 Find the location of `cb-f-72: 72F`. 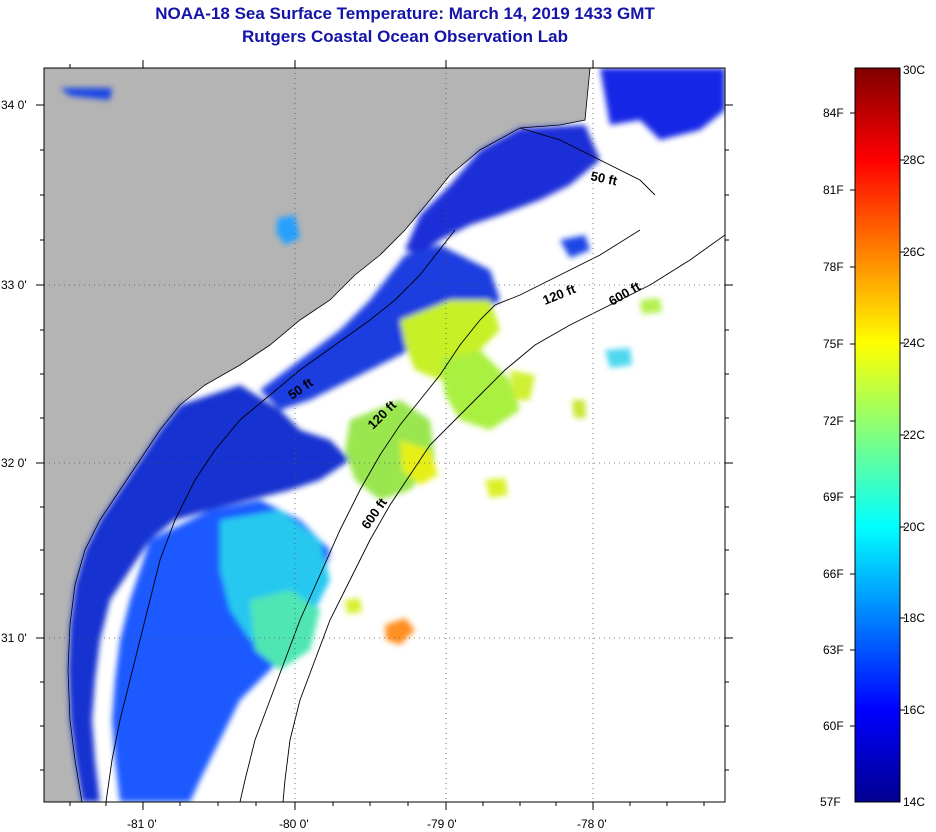

cb-f-72: 72F is located at coordinates (833, 421).